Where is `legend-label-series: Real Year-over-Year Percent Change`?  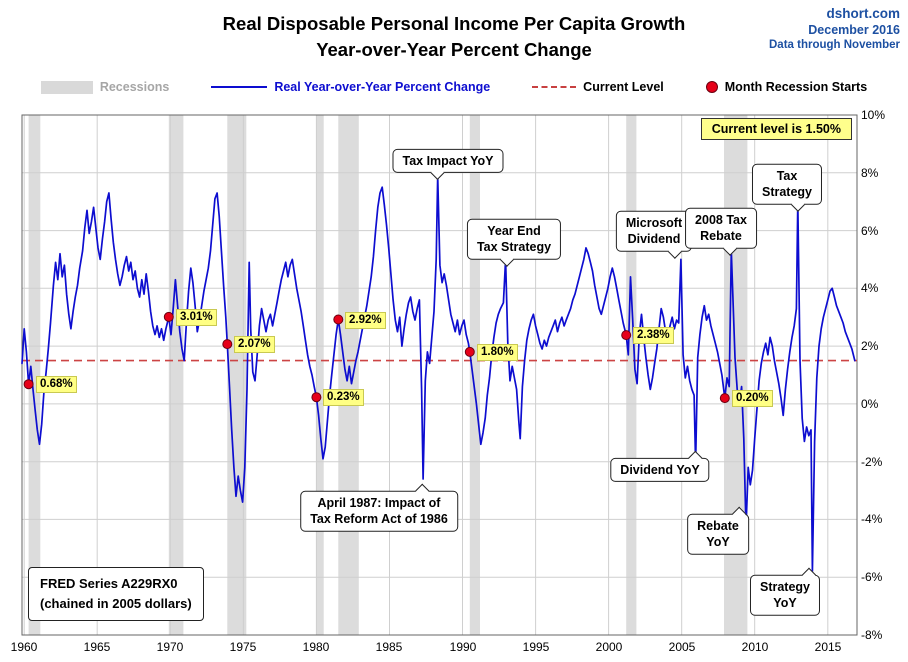
legend-label-series: Real Year-over-Year Percent Change is located at coordinates (382, 87).